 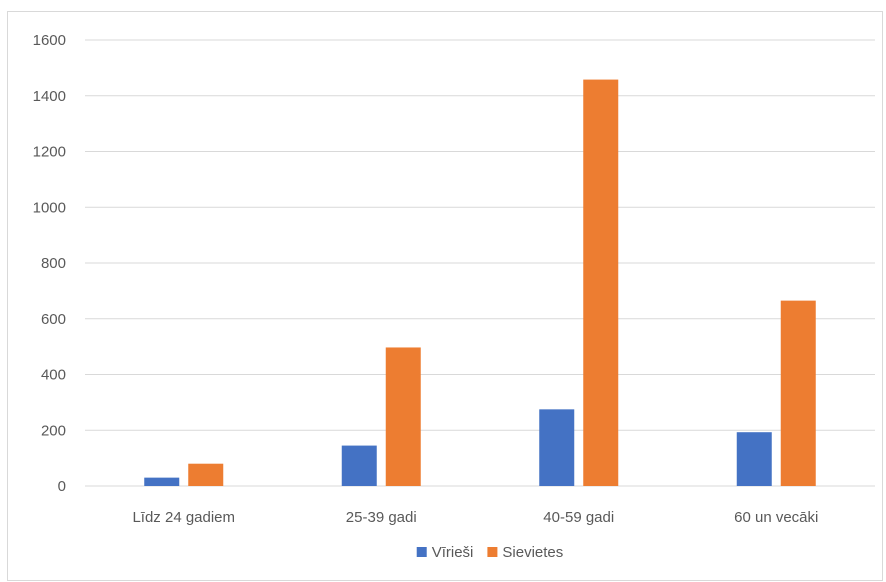 I want to click on x-tick-label: 60 un vecāki, so click(x=776, y=517).